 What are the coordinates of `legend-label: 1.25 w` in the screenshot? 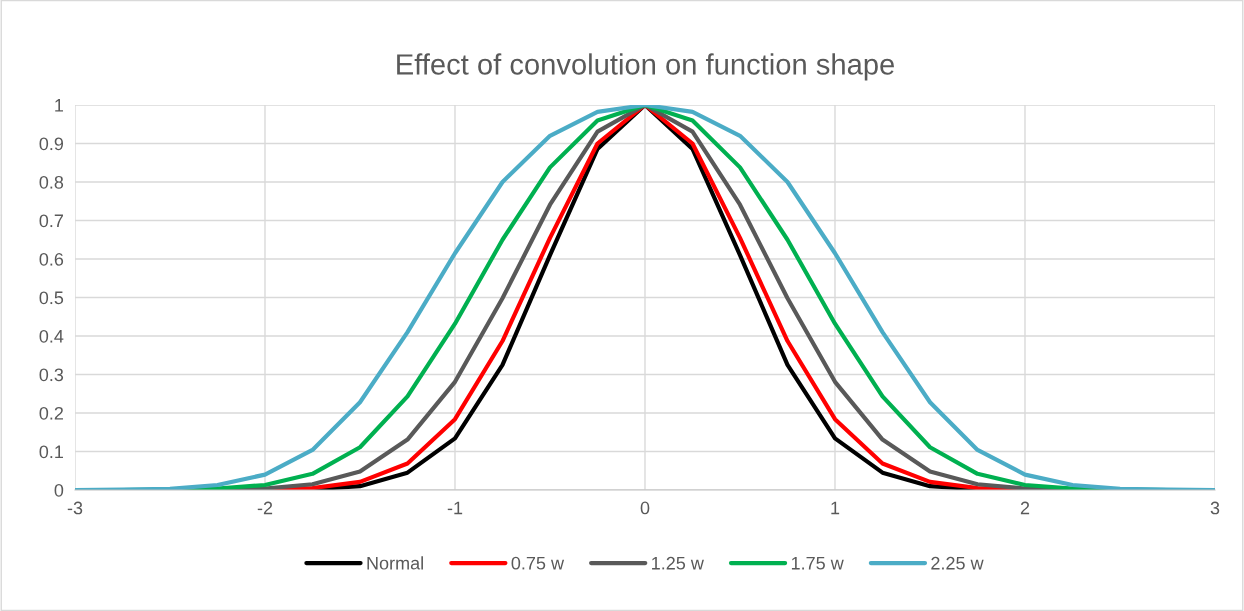 It's located at (678, 563).